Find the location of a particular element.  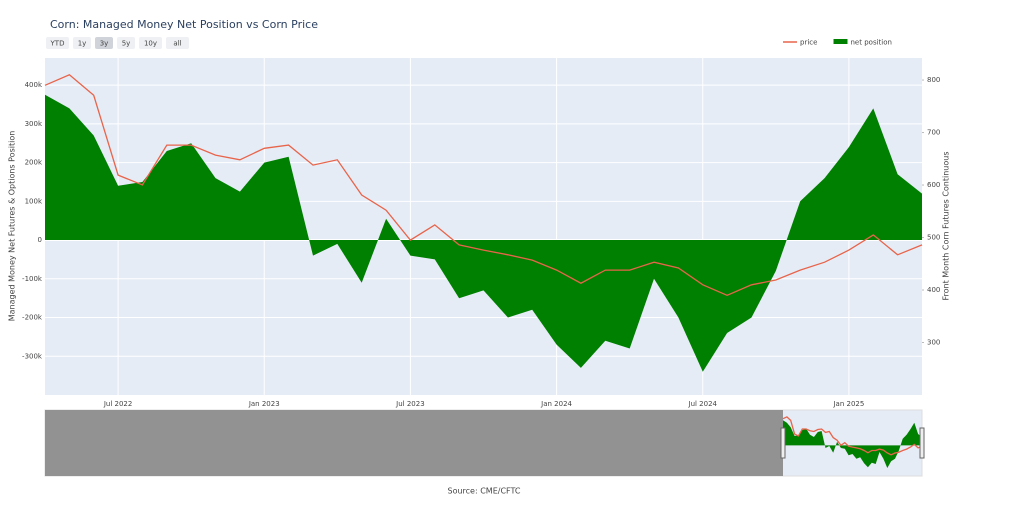

x-tick-label: Jan 2023 is located at coordinates (264, 404).